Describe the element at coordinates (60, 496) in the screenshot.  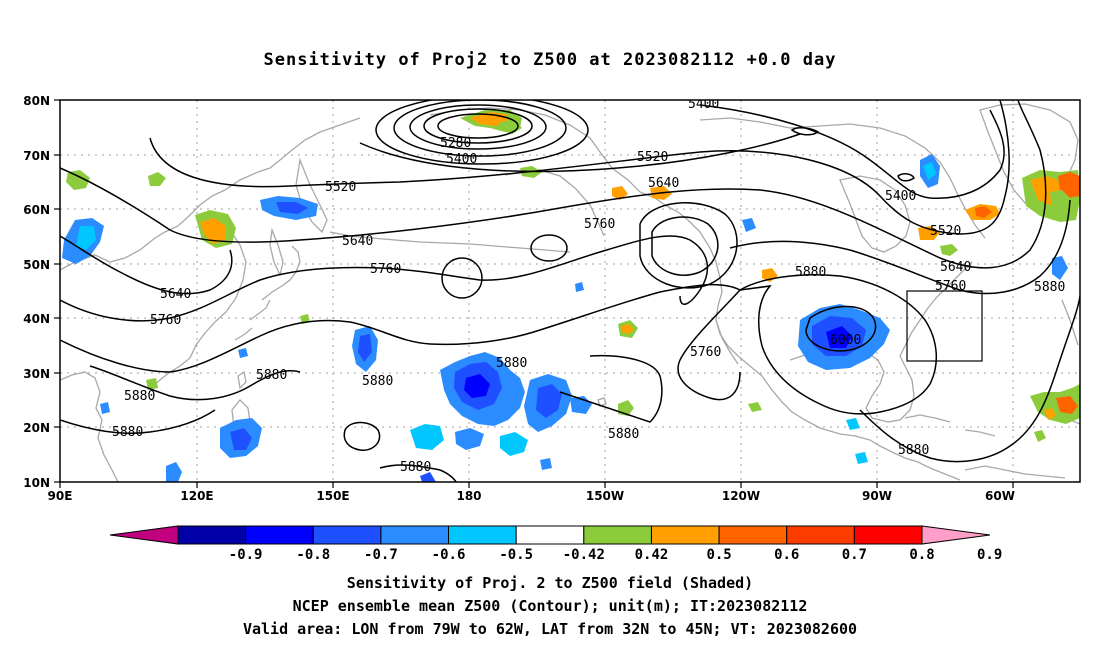
I see `lon-label: 90E` at that location.